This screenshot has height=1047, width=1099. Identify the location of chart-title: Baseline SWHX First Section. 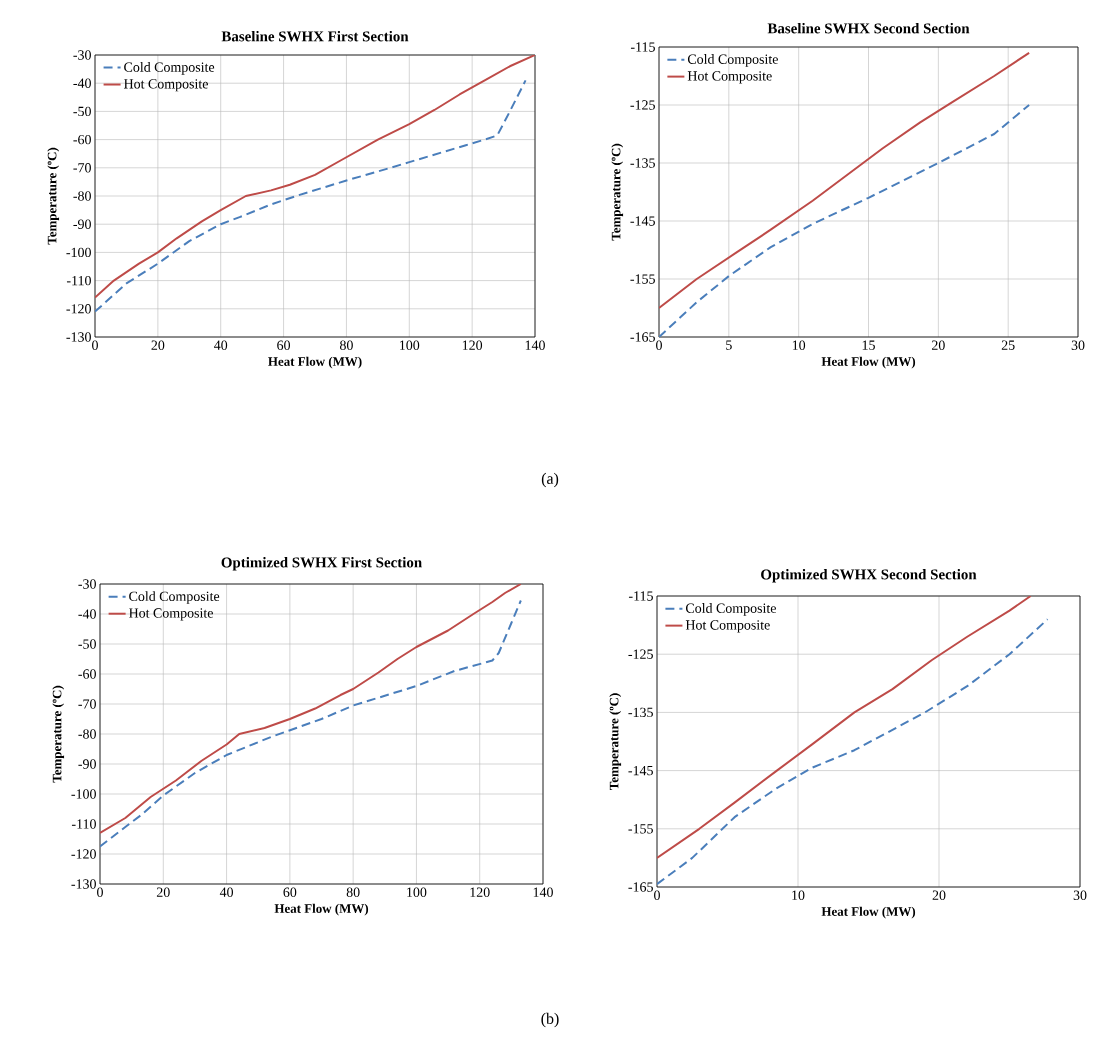
(315, 36).